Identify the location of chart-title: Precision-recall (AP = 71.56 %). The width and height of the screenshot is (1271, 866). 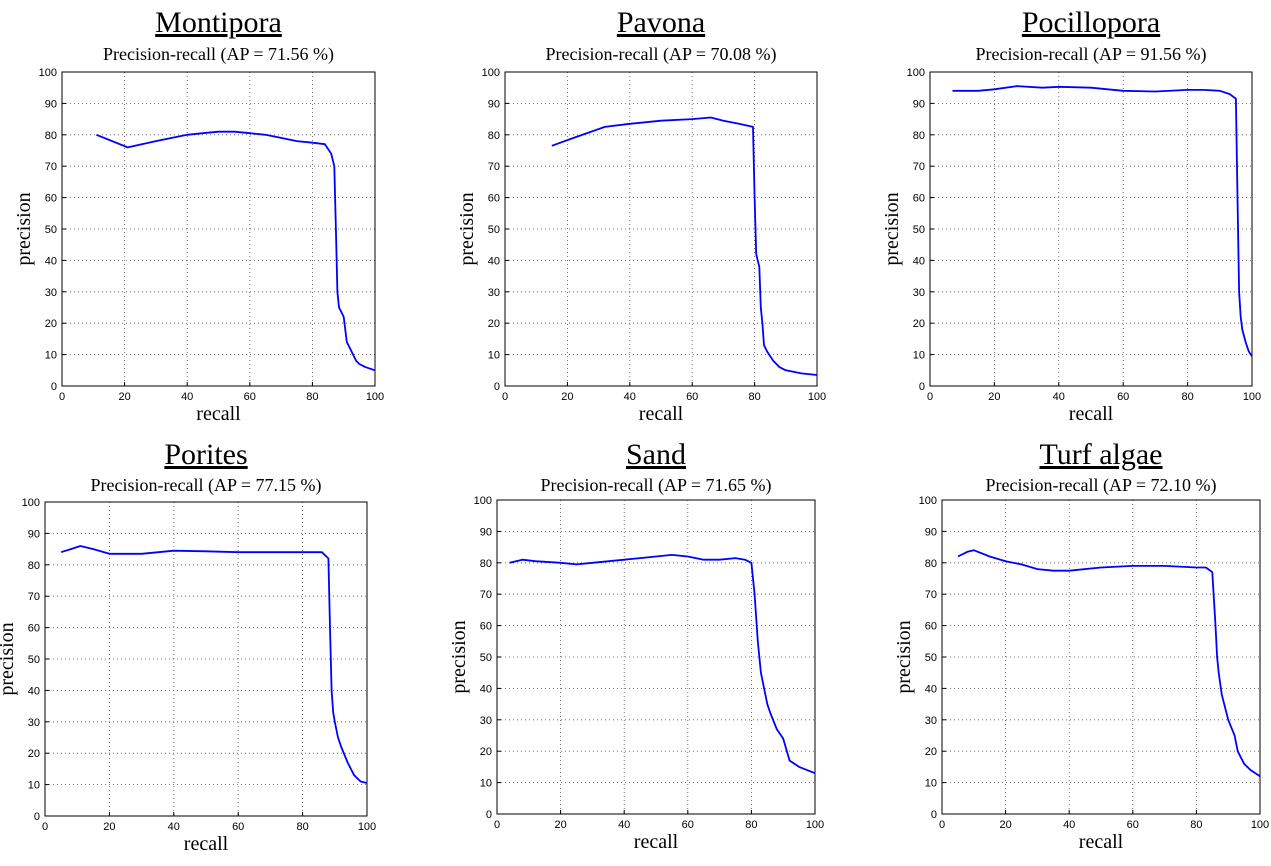
(218, 54).